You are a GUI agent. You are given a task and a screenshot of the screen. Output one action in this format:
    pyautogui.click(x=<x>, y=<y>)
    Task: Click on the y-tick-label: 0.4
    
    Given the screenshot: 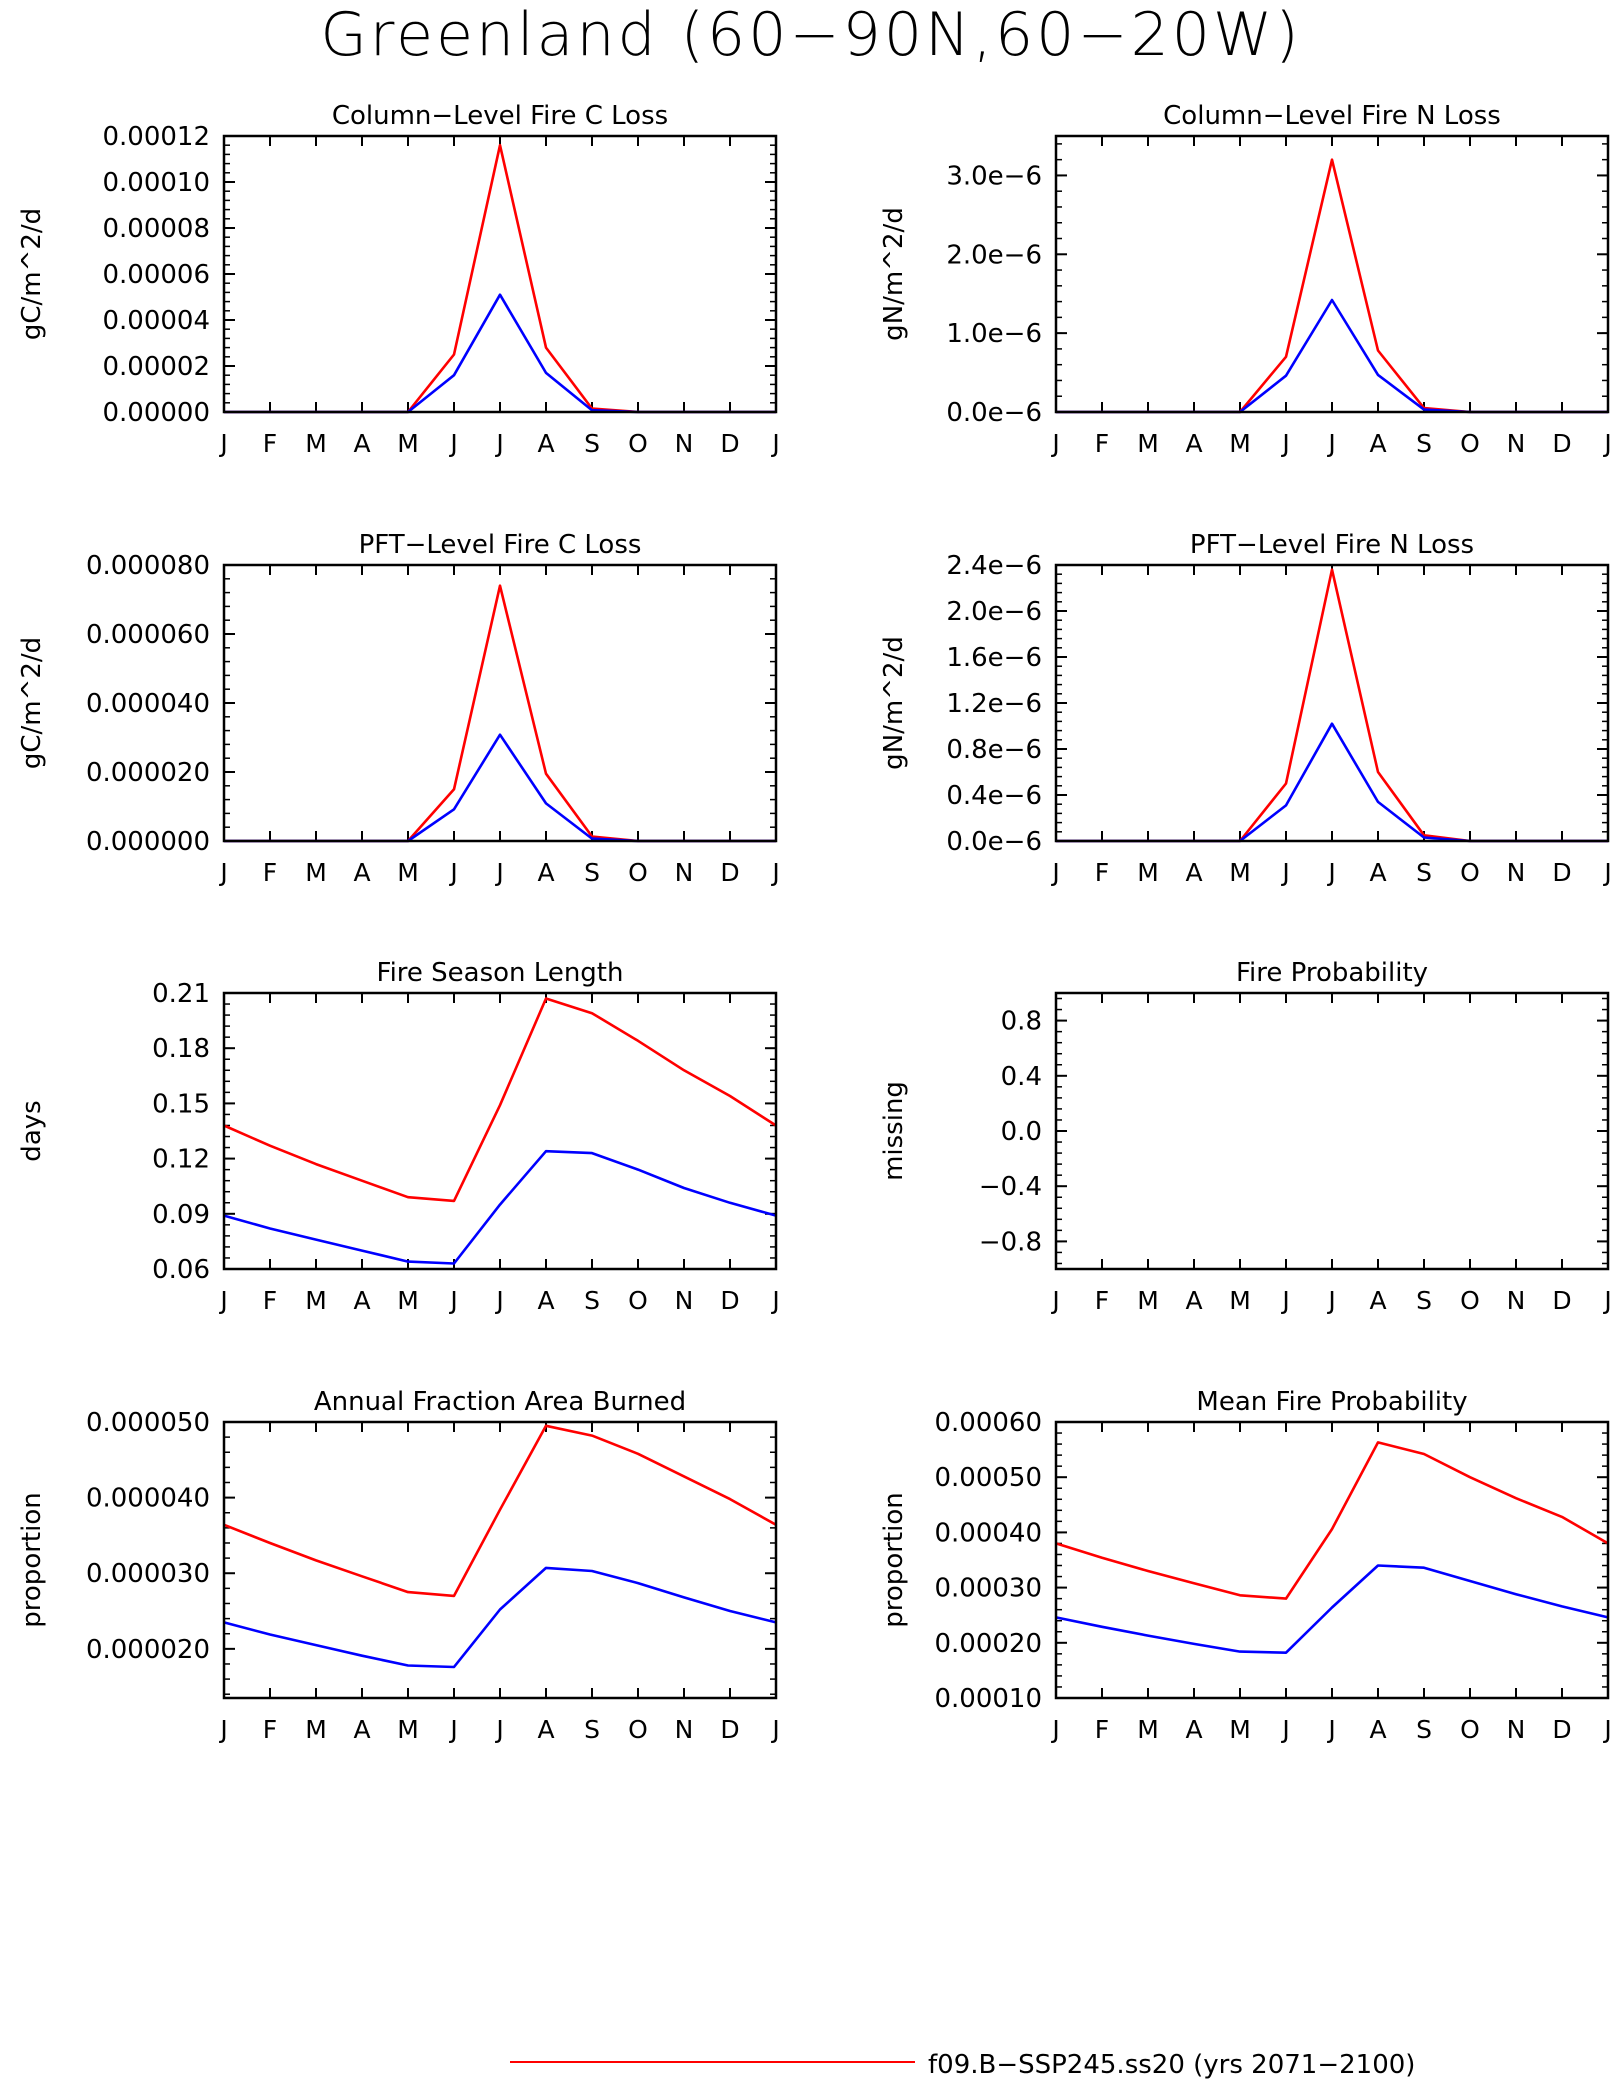 What is the action you would take?
    pyautogui.click(x=1021, y=1077)
    